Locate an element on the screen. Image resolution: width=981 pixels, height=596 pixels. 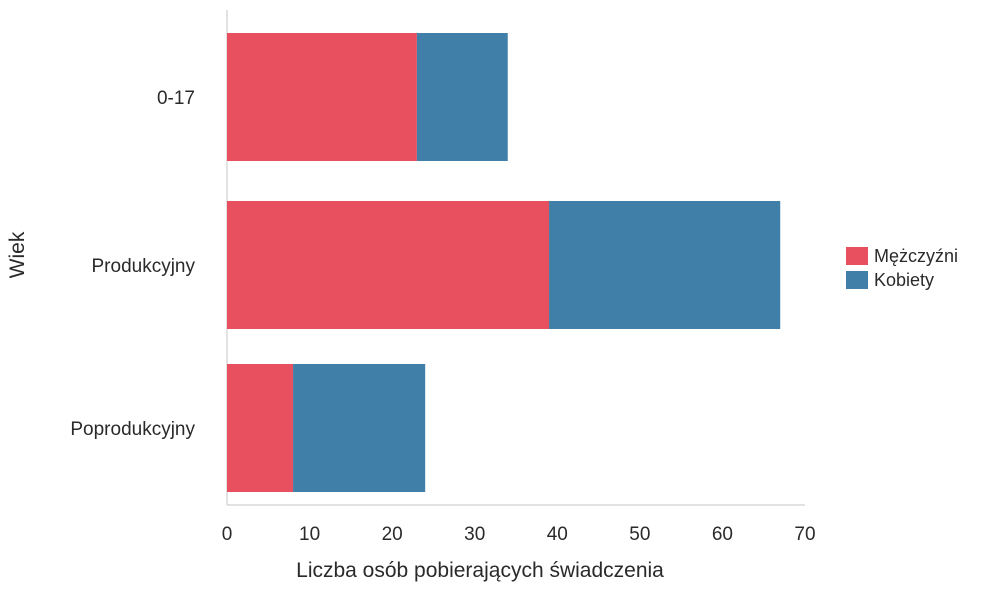
legend: Mężczyźni Kobiety is located at coordinates (902, 268).